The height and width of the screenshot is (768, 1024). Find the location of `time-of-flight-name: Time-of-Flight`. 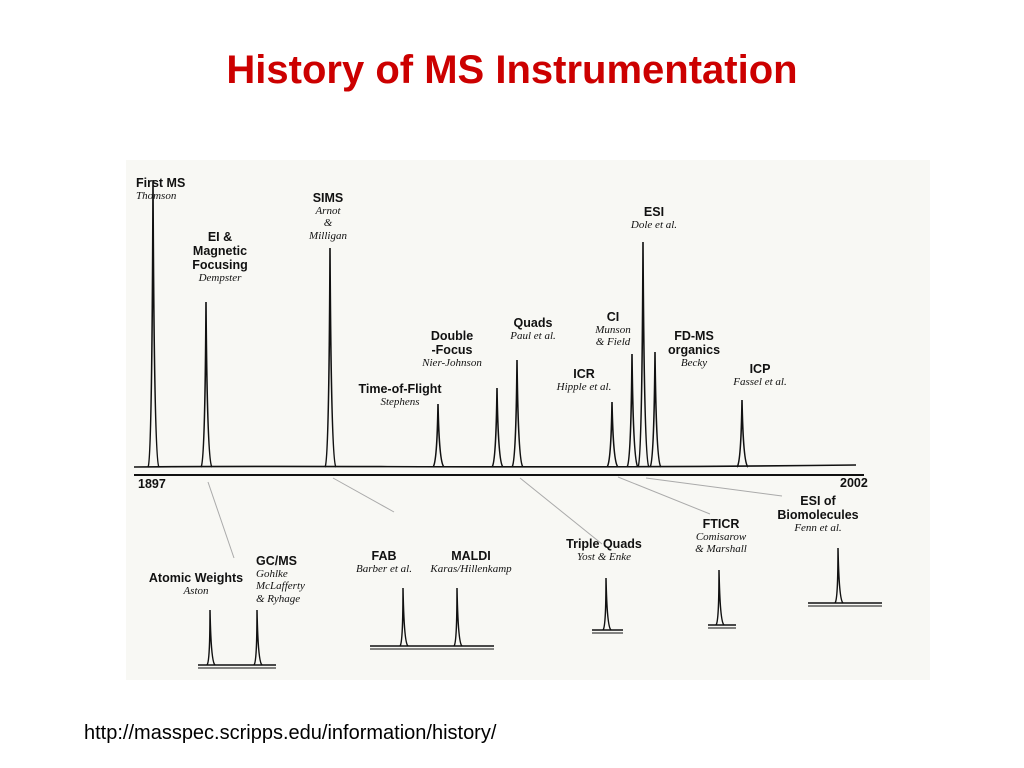

time-of-flight-name: Time-of-Flight is located at coordinates (400, 389).